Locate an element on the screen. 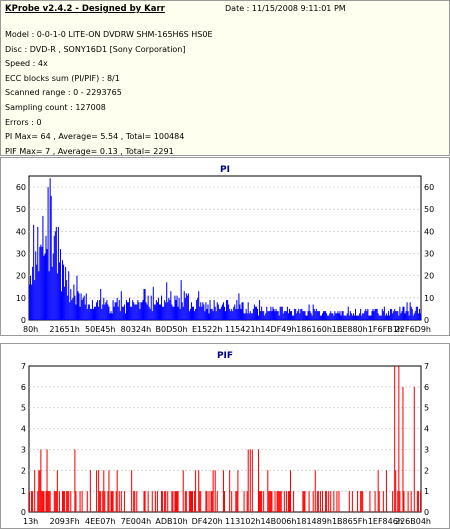  pi-xtick-label: 1F6FB1h is located at coordinates (385, 329).